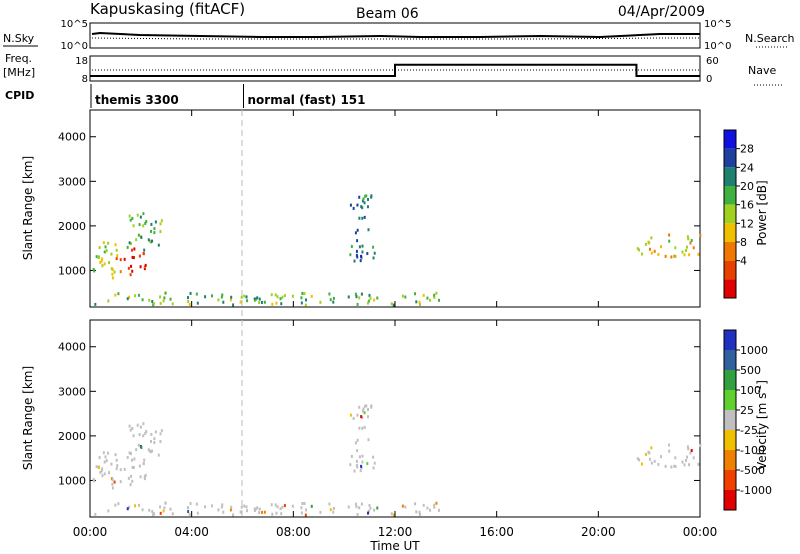 The height and width of the screenshot is (554, 800). What do you see at coordinates (762, 431) in the screenshot?
I see `velocity-title-main: Velocity [m s` at bounding box center [762, 431].